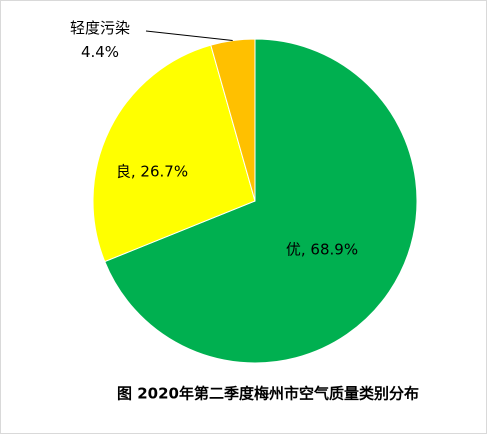 The width and height of the screenshot is (487, 434). What do you see at coordinates (233, 120) in the screenshot?
I see `pie-slice` at bounding box center [233, 120].